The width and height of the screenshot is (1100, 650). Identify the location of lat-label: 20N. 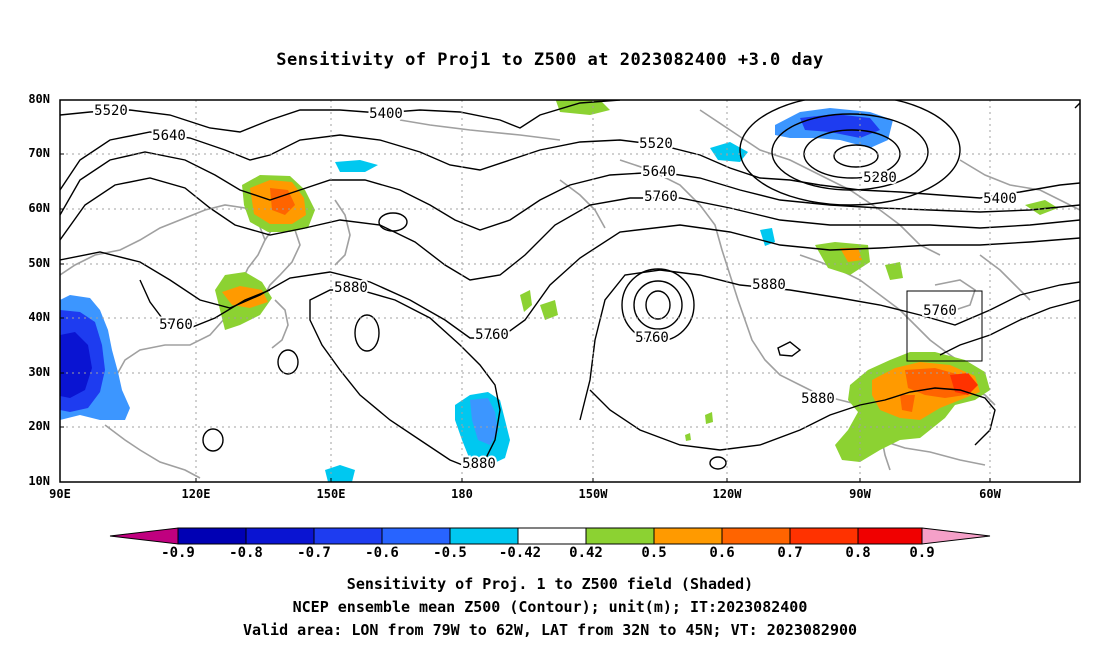
(39, 426).